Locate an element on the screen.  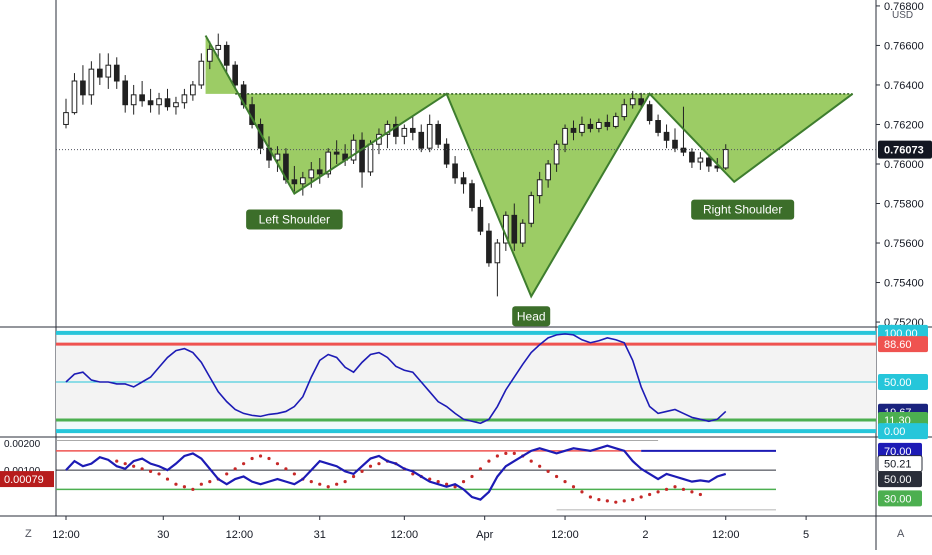
stoch-line is located at coordinates (396, 379).